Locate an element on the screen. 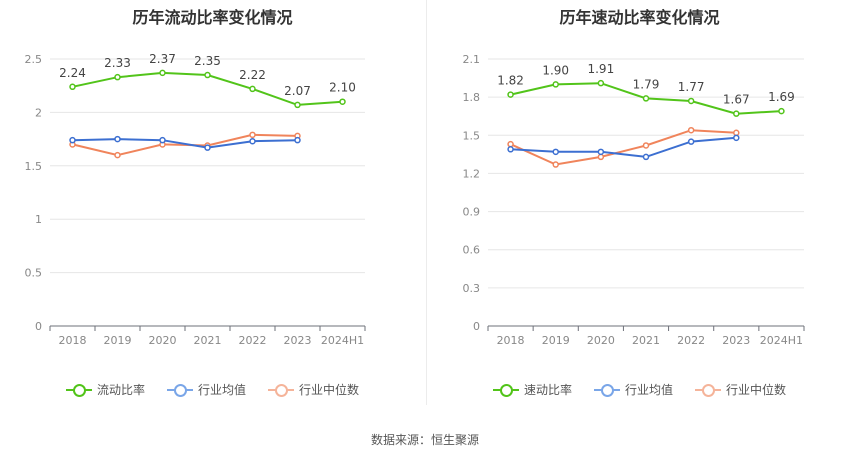 The height and width of the screenshot is (459, 850). y-tick-label: 0.3 is located at coordinates (472, 288).